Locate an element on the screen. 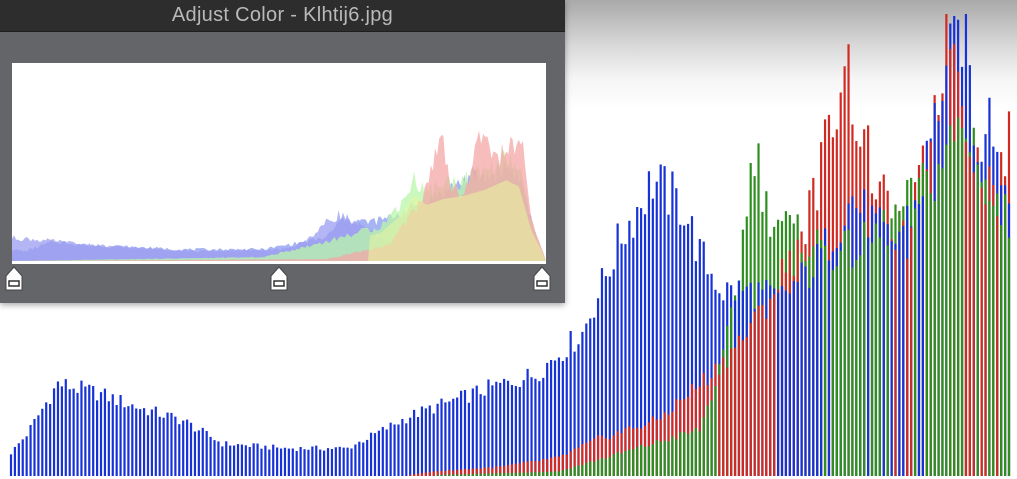  midtone-handle is located at coordinates (279, 278).